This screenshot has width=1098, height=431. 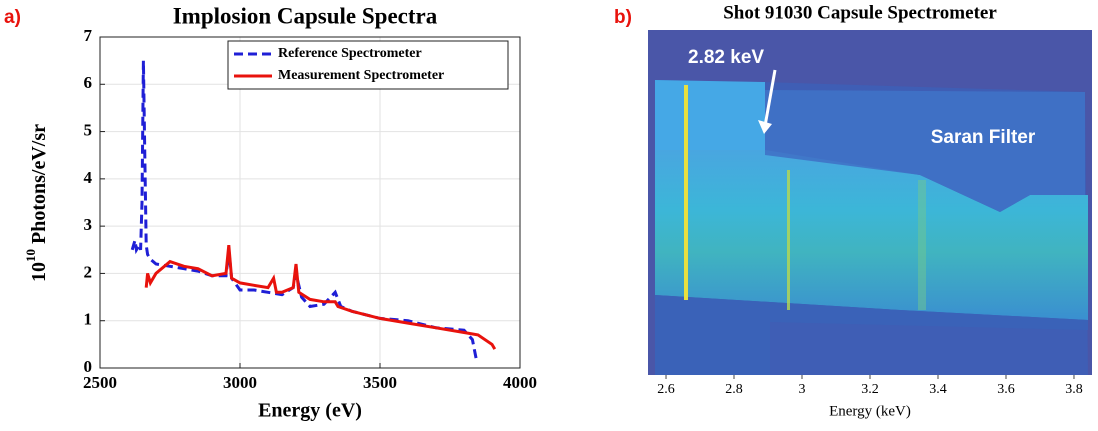 I want to click on y-tick-label: 5, so click(x=88, y=129).